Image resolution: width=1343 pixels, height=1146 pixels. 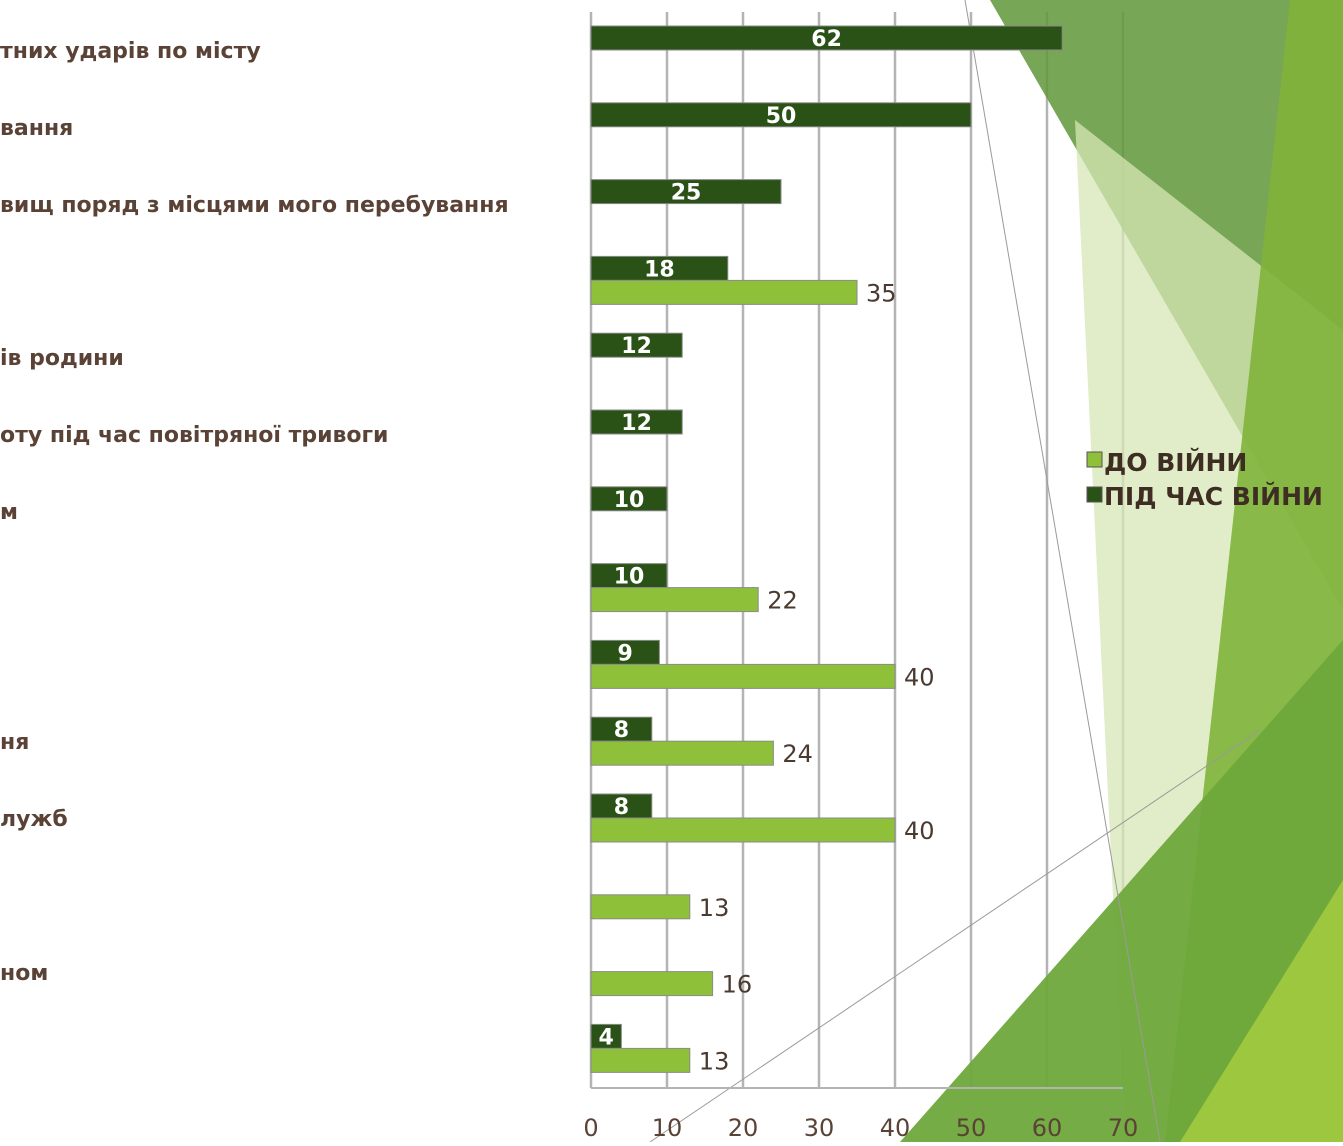 I want to click on x-tick-label: 20, so click(x=743, y=1128).